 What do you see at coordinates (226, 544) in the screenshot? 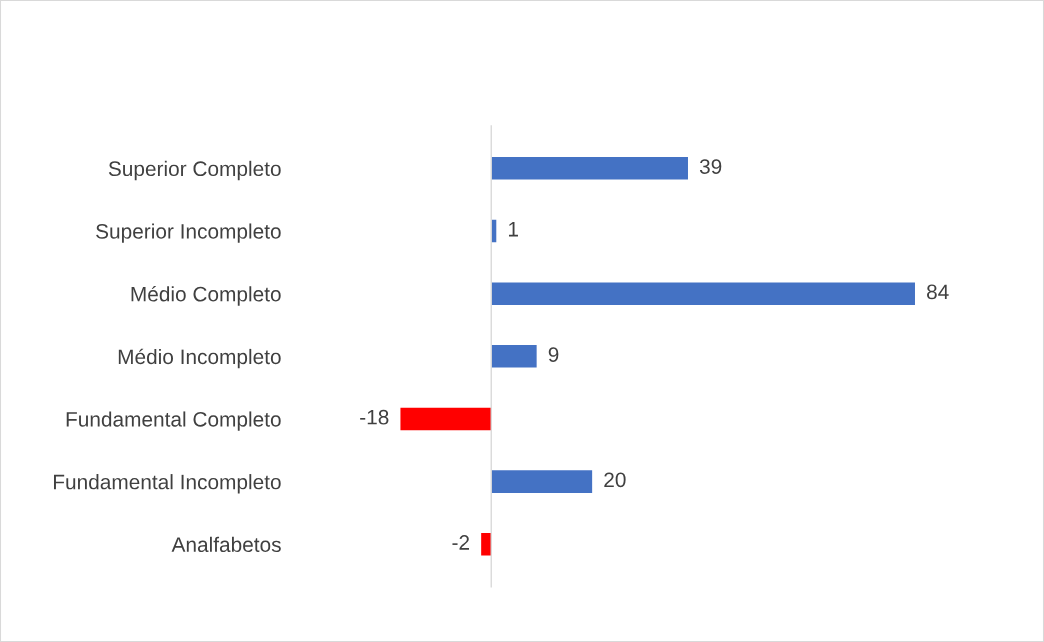
I see `y-tick-label: Analfabetos` at bounding box center [226, 544].